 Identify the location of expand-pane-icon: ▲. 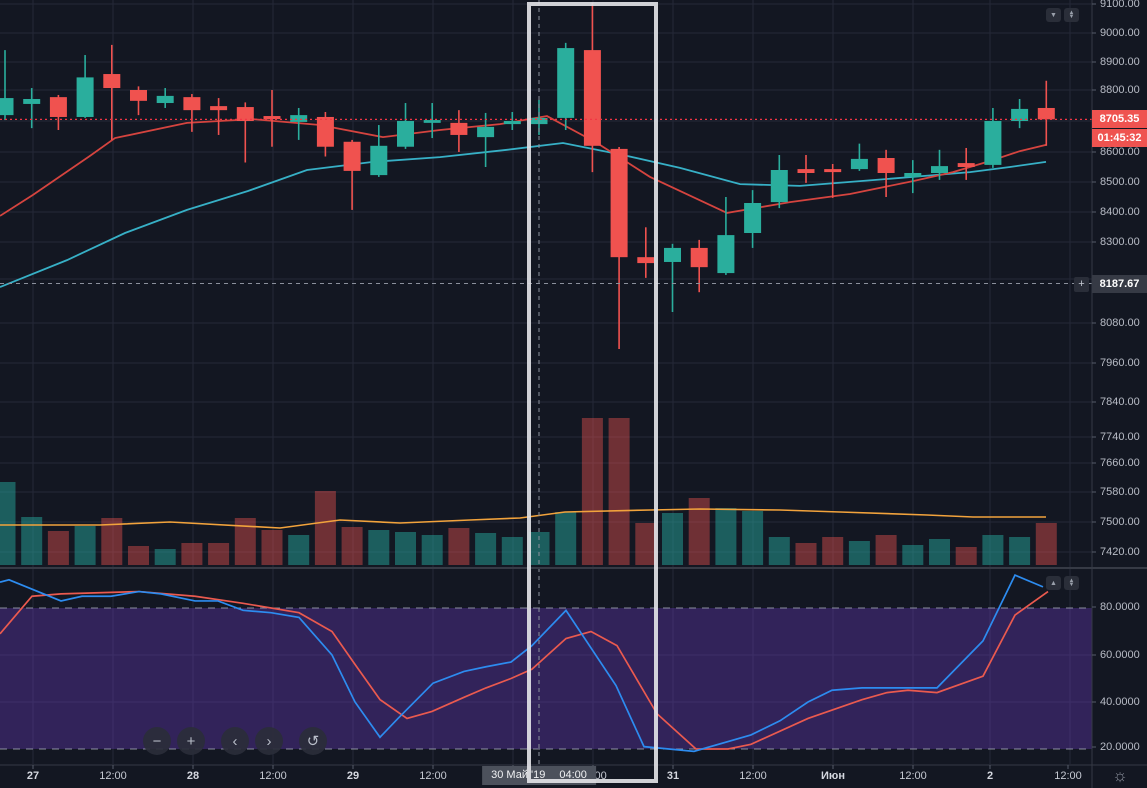
(1053, 583).